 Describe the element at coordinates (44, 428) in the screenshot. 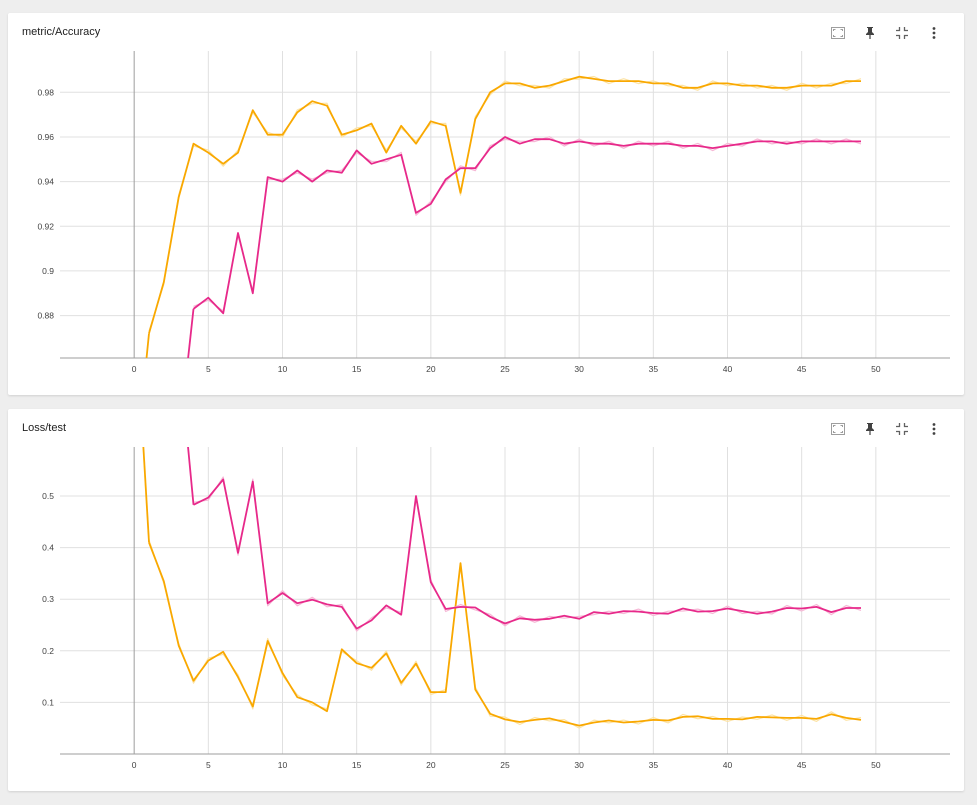

I see `chart-title: Loss/test` at that location.